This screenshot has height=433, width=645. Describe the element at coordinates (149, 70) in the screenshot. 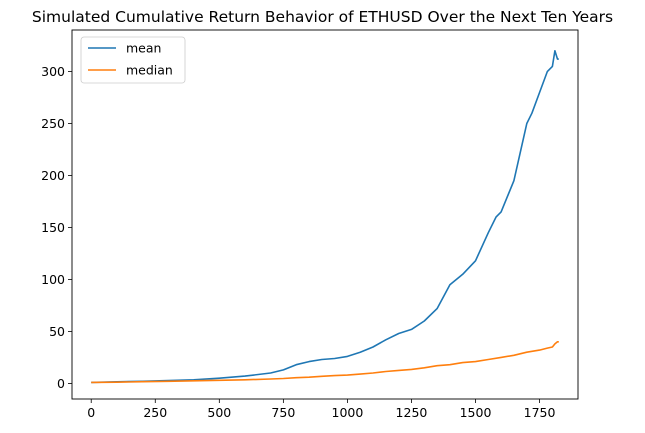

I see `legend-label-median: median` at that location.